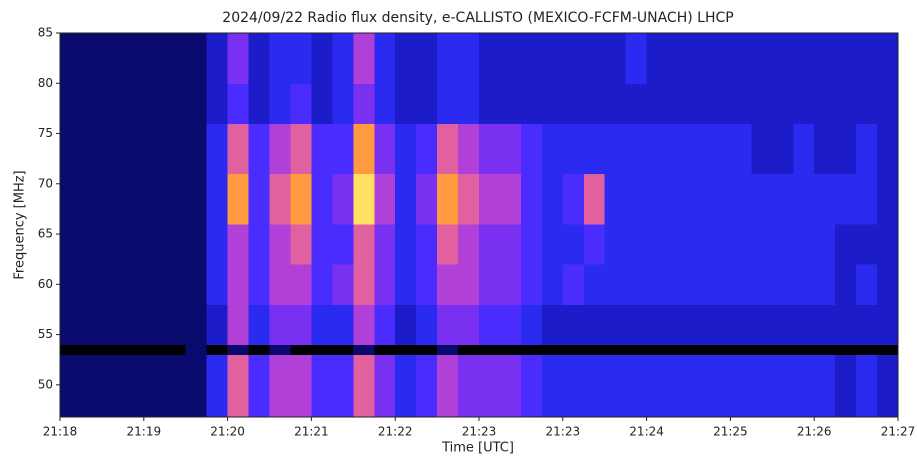 The height and width of the screenshot is (460, 917). Describe the element at coordinates (479, 432) in the screenshot. I see `x-tick-label: 21:23` at that location.